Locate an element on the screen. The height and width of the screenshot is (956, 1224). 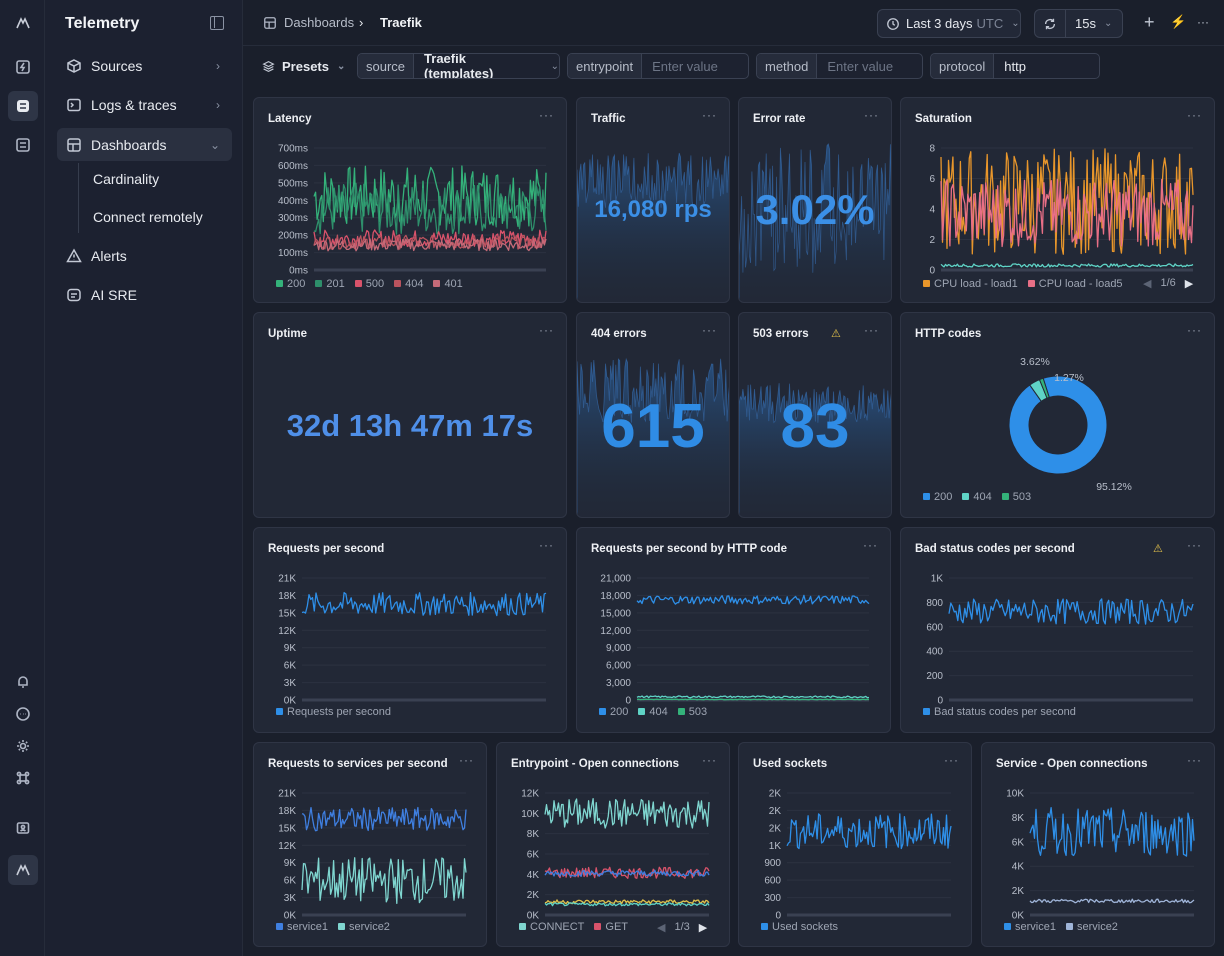
chat-icon is located at coordinates (23, 714).